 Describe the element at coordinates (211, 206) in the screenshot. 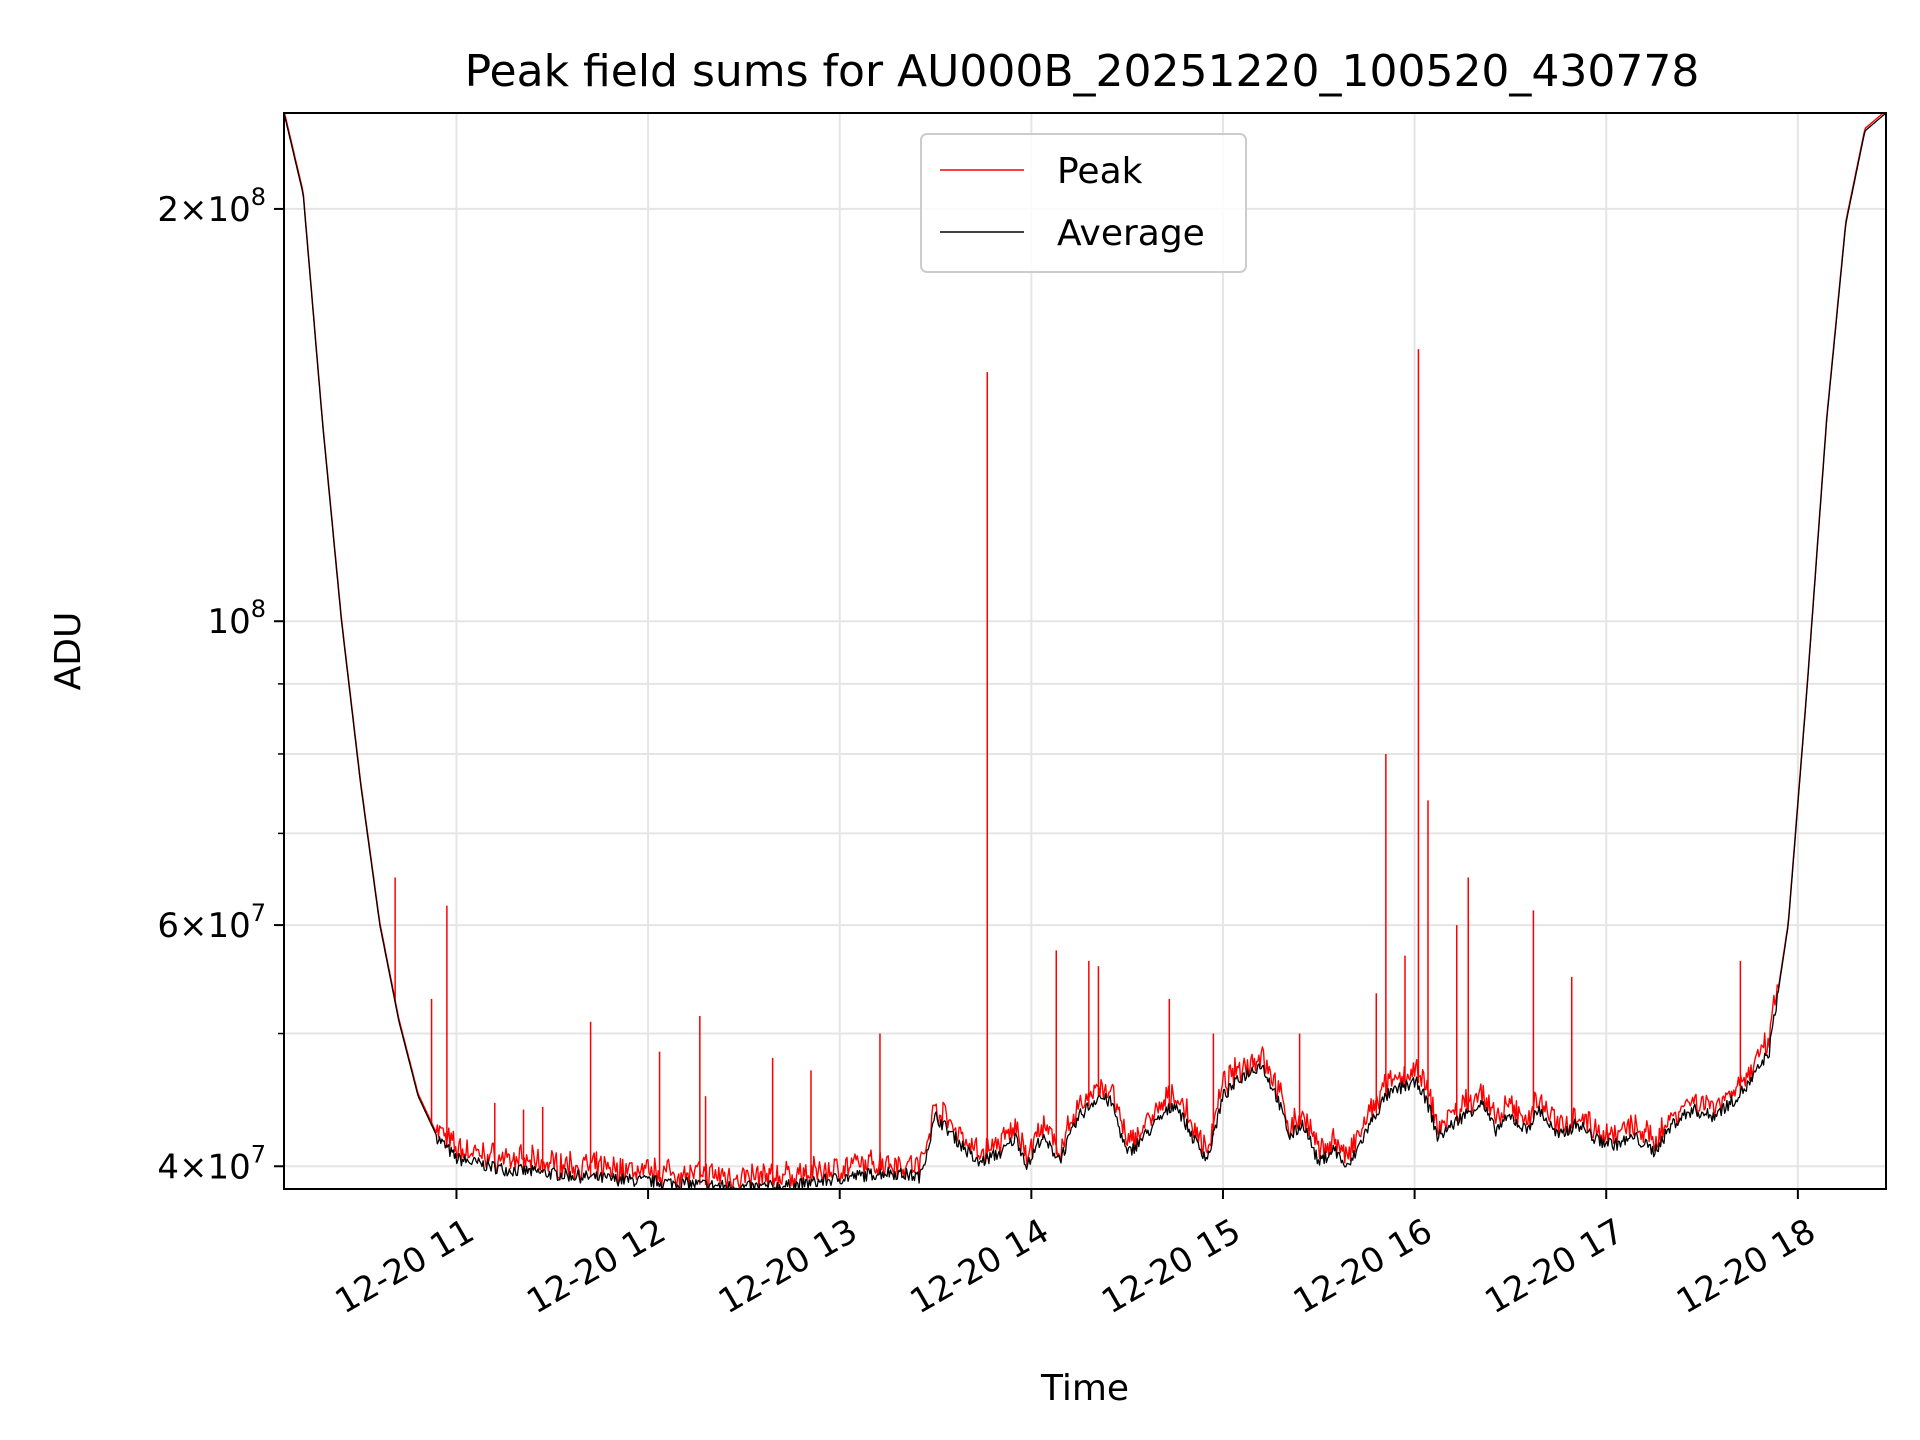

I see `y-tick-label: 2×108` at that location.